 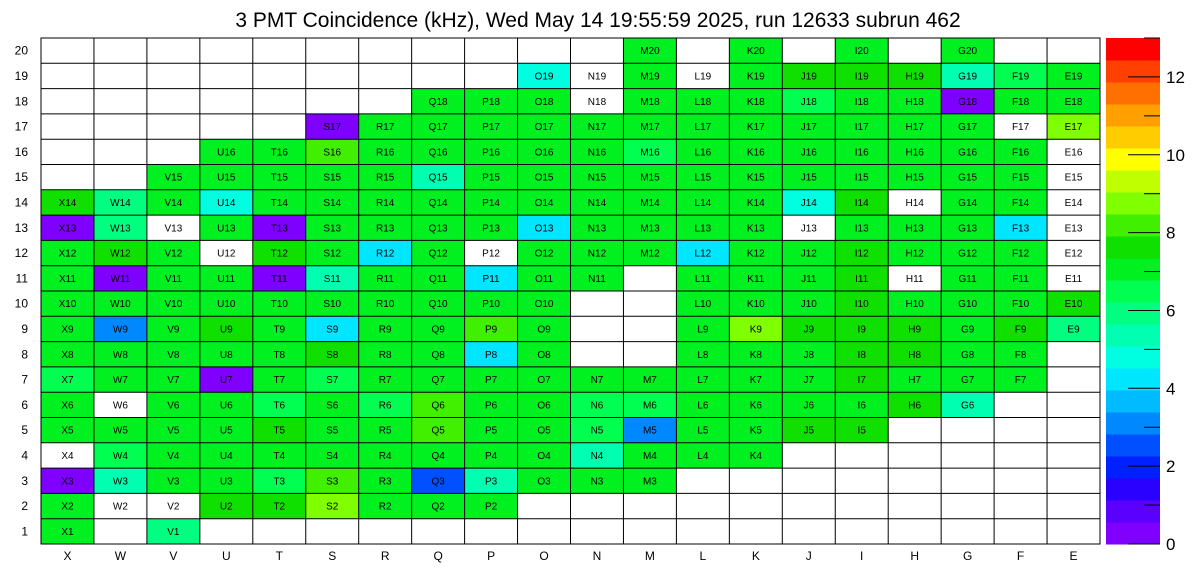 What do you see at coordinates (597, 380) in the screenshot?
I see `cell-label: N7` at bounding box center [597, 380].